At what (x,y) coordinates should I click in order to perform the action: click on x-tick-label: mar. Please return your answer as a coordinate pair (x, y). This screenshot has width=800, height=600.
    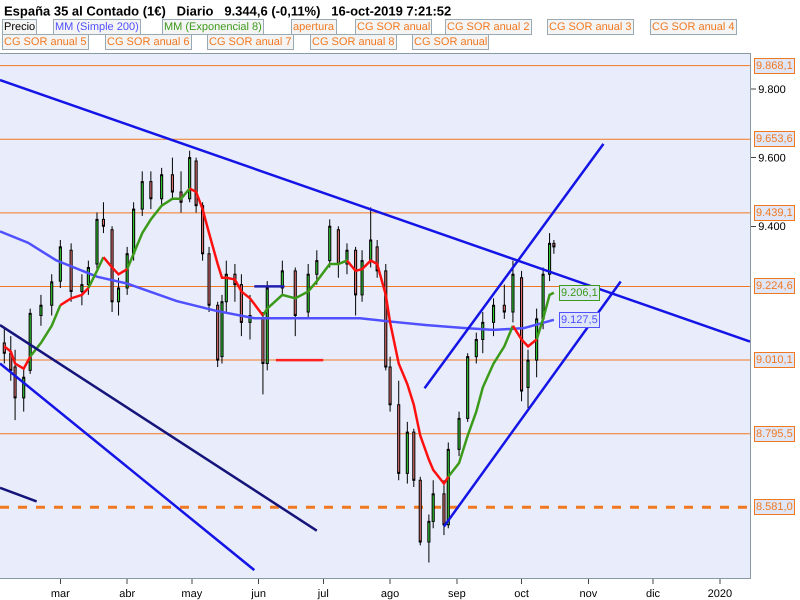
    Looking at the image, I should click on (60, 594).